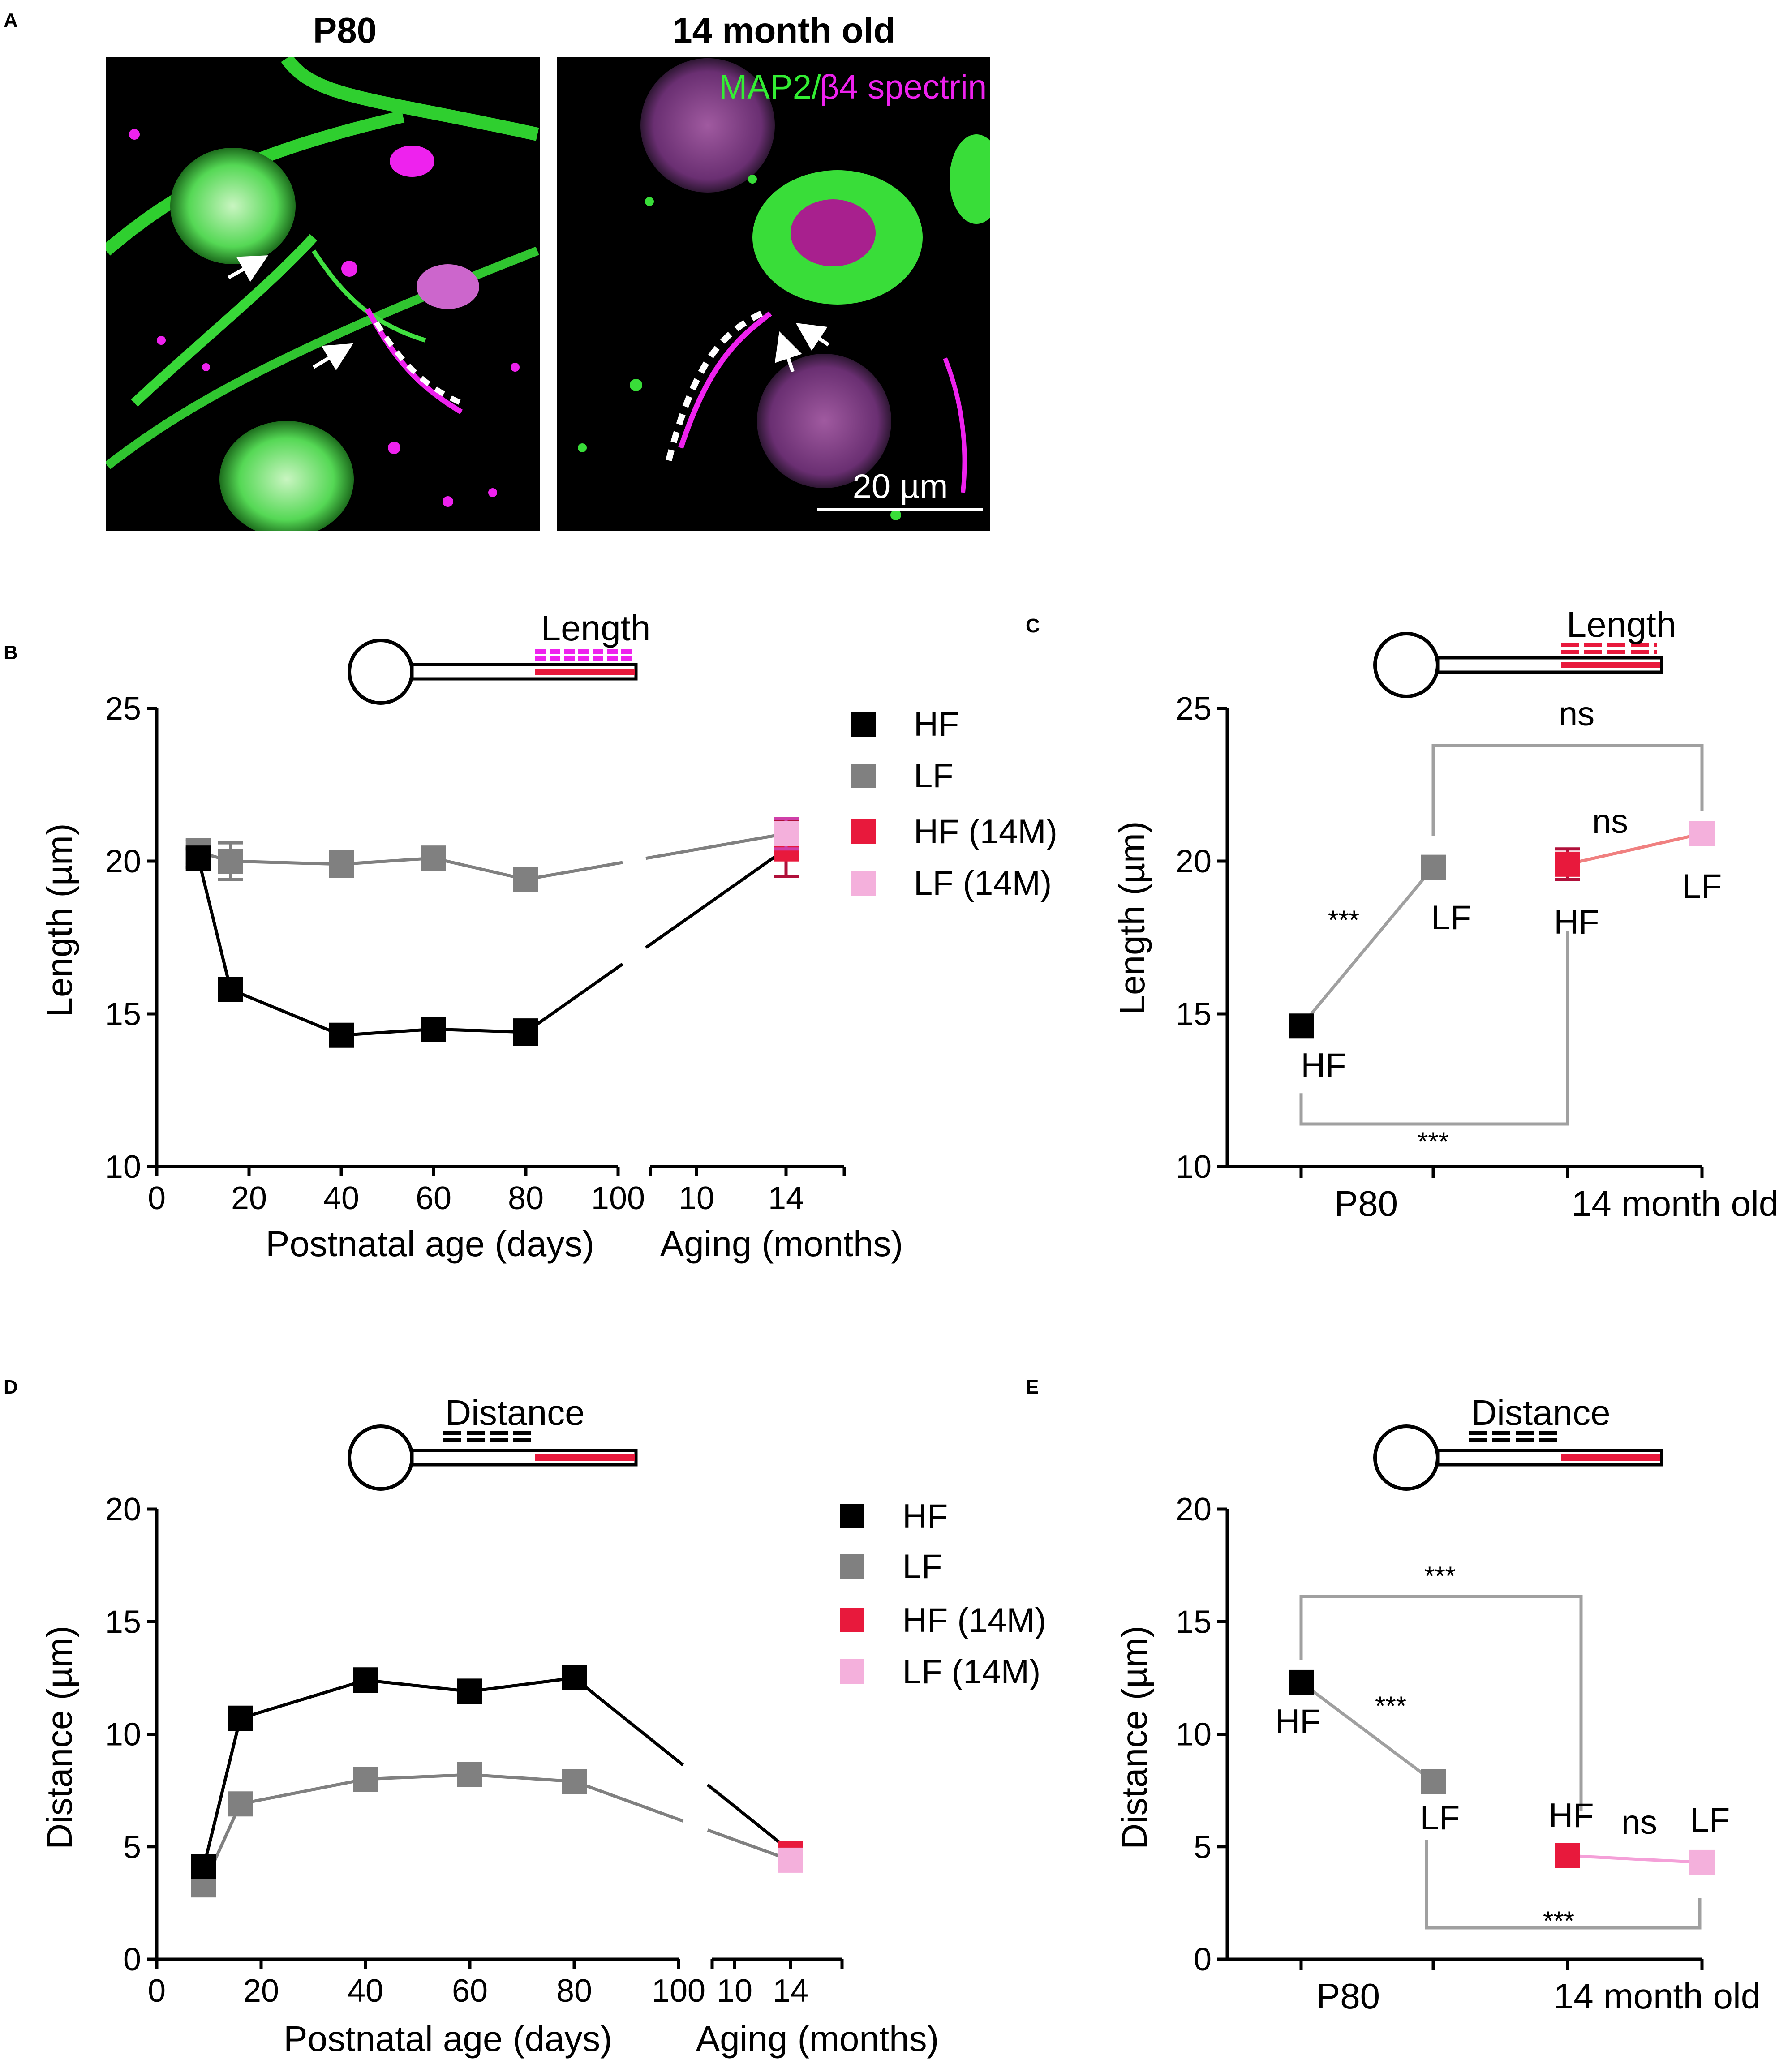  I want to click on x-axis-label2-b: Aging (months), so click(781, 1244).